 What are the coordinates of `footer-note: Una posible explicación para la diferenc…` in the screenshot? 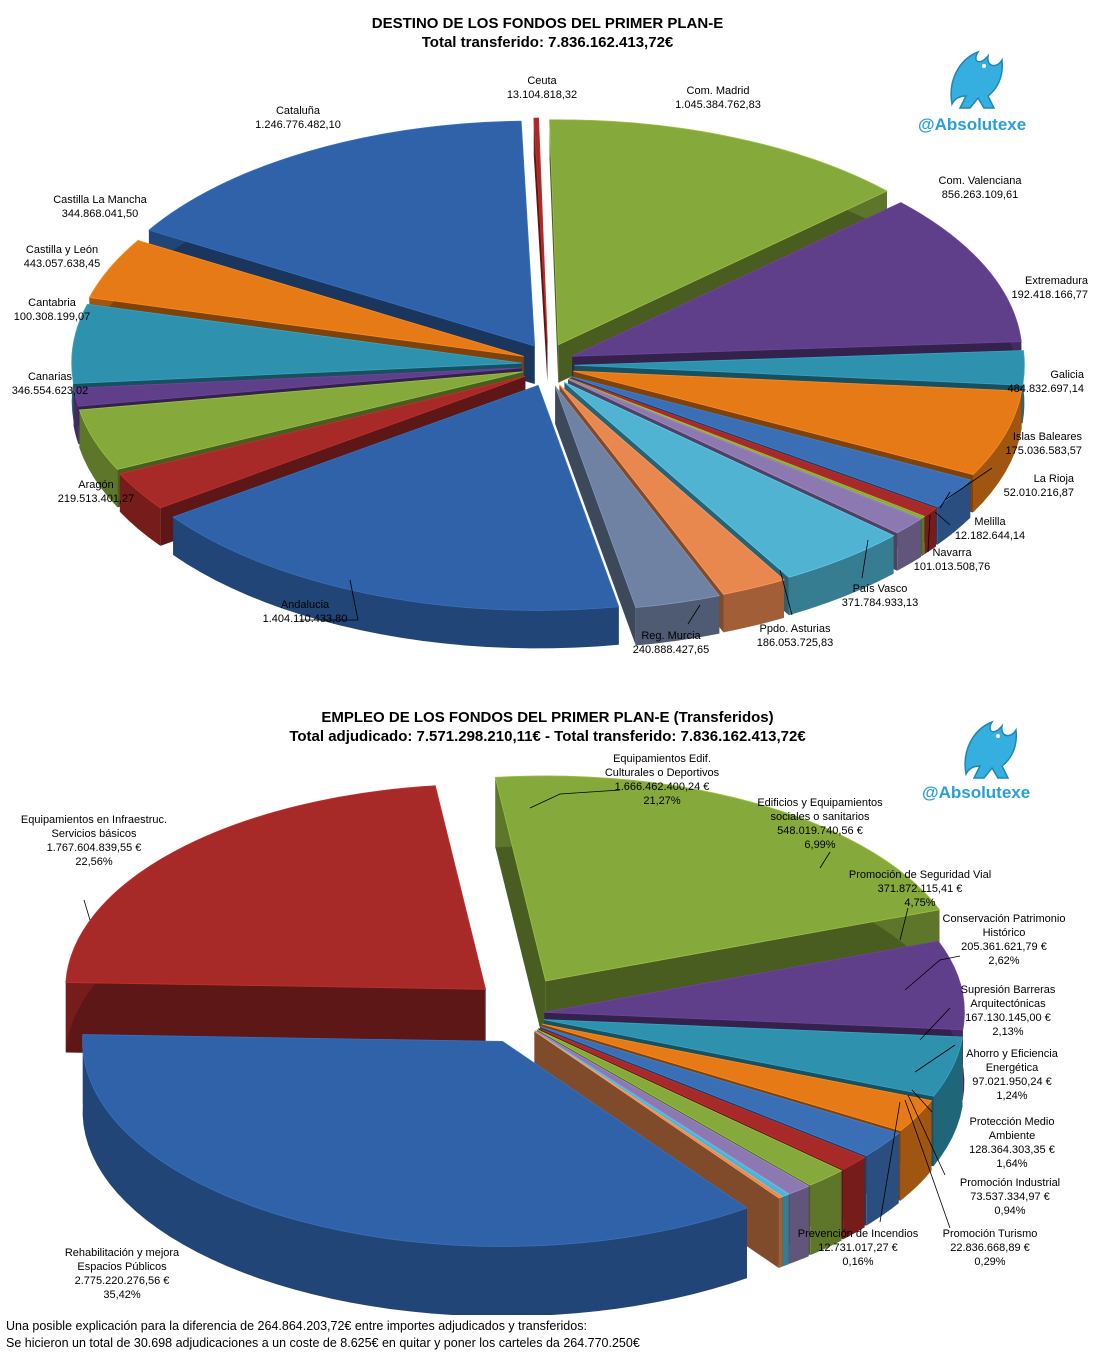 It's located at (323, 1335).